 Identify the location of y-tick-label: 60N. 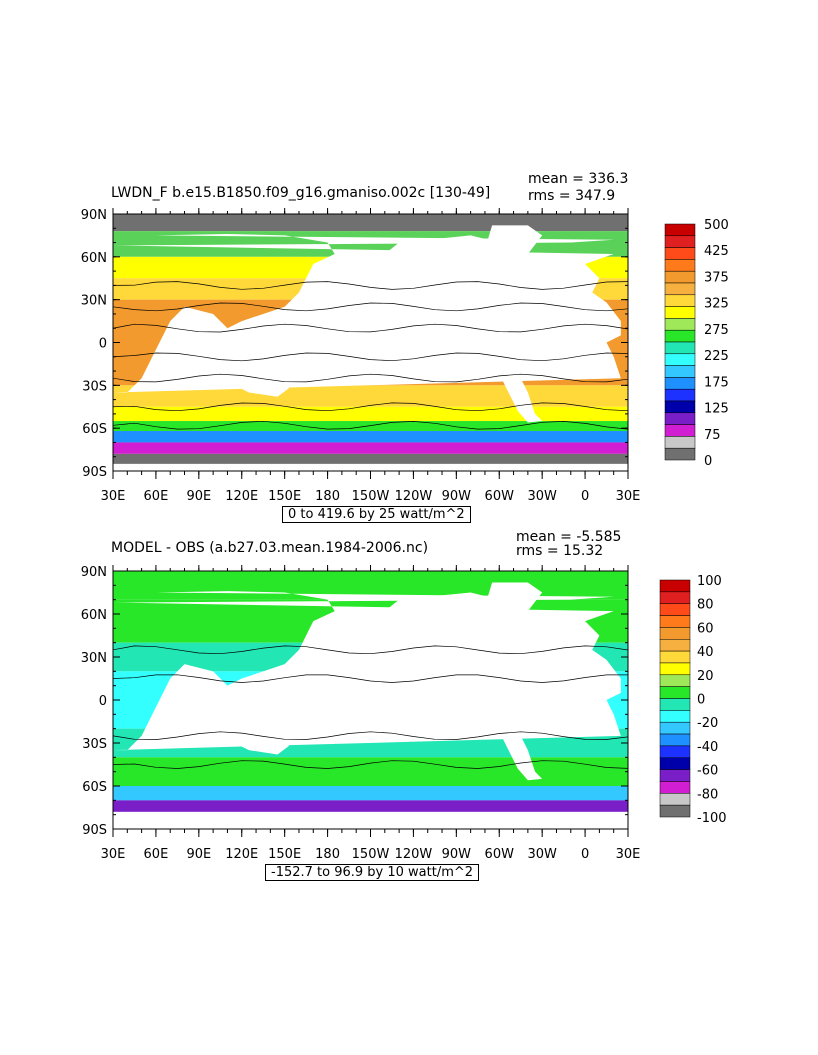
(94, 615).